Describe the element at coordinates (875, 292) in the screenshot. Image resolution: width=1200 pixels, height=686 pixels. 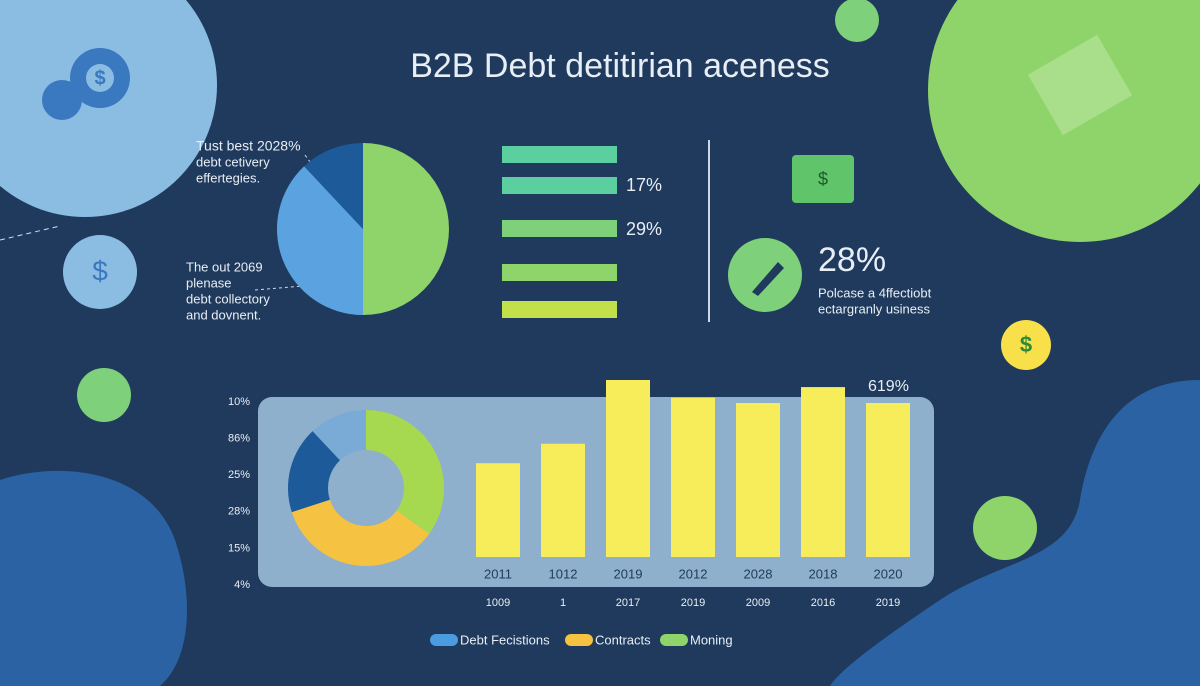
I see `stat-text: Polcase a 4ffectiobt` at that location.